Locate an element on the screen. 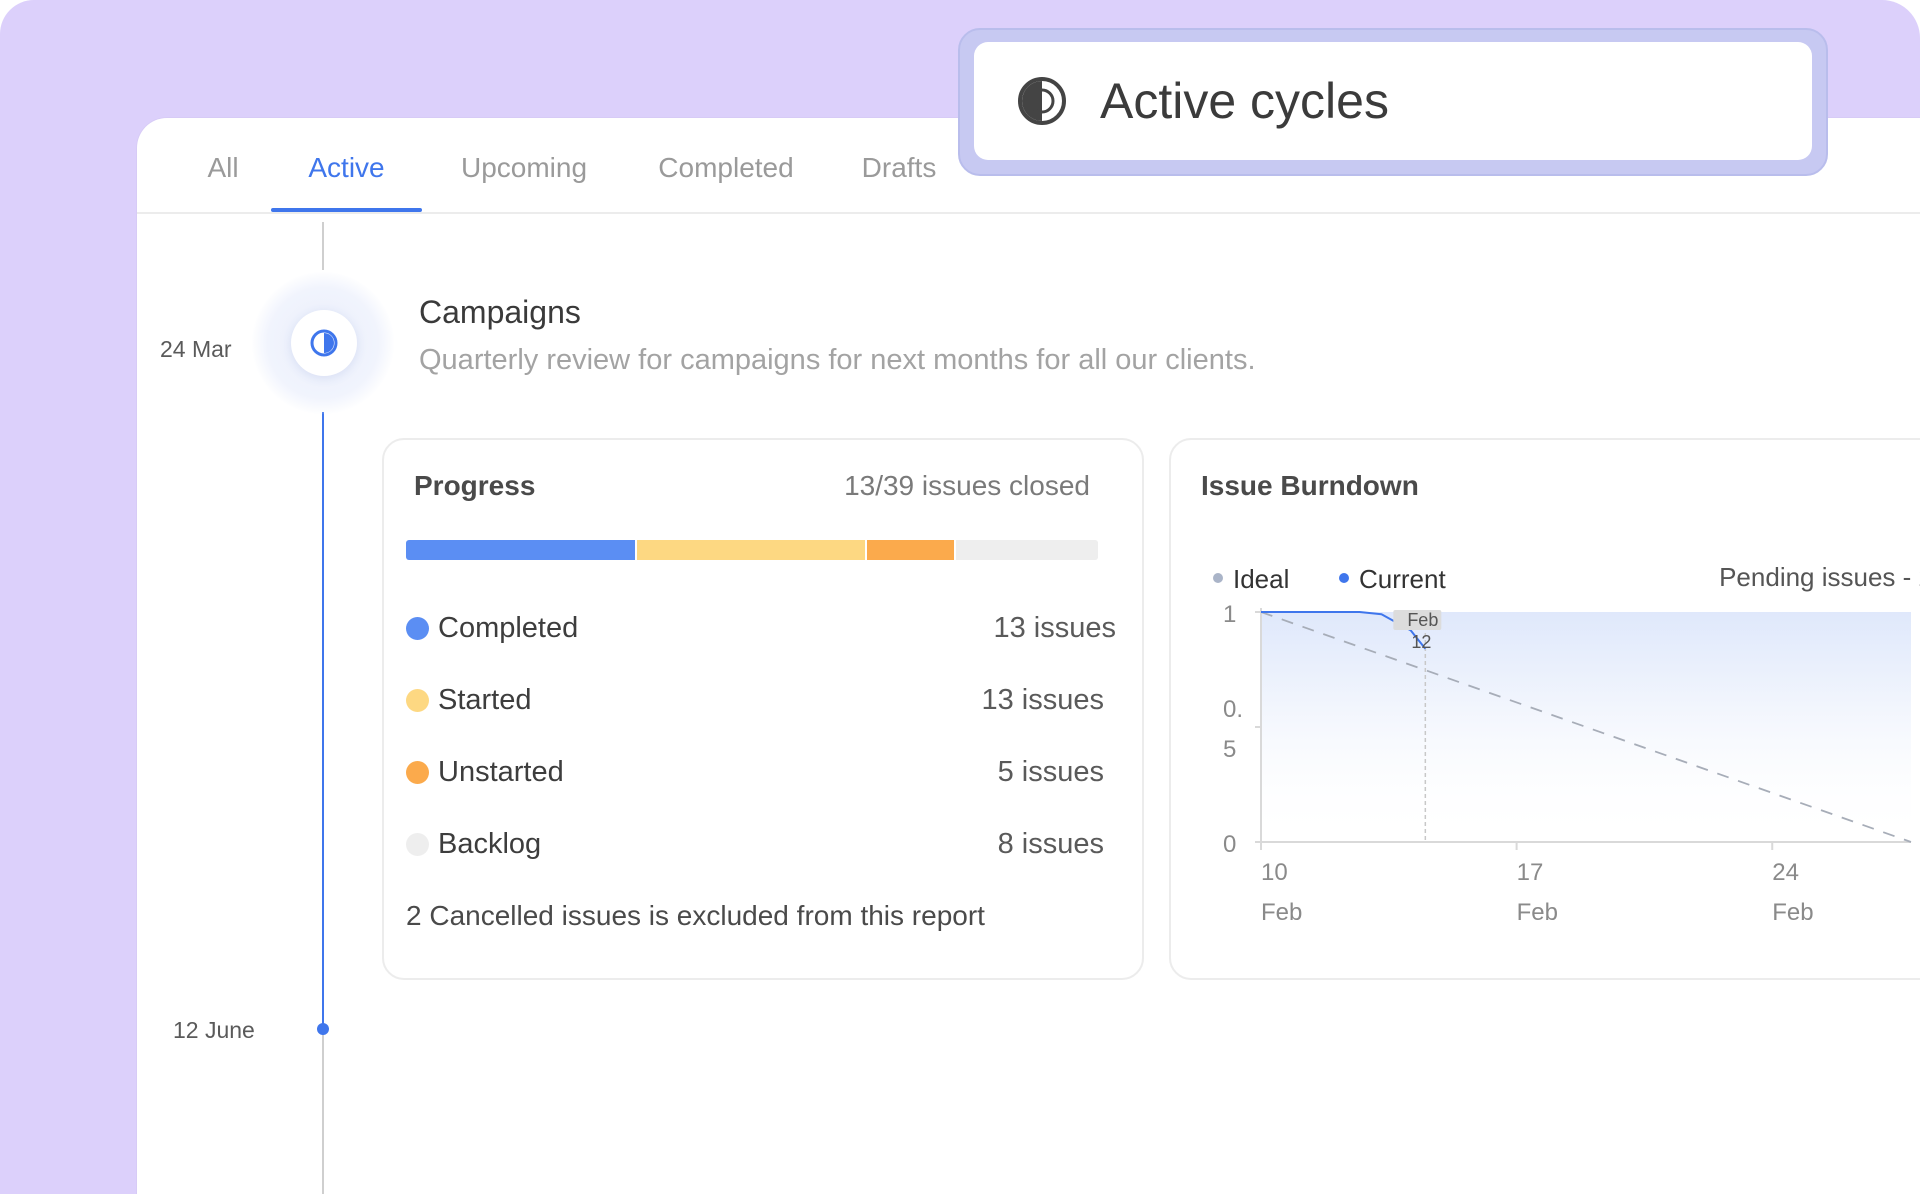 This screenshot has height=1194, width=1920. marker-label: 12 is located at coordinates (1421, 642).